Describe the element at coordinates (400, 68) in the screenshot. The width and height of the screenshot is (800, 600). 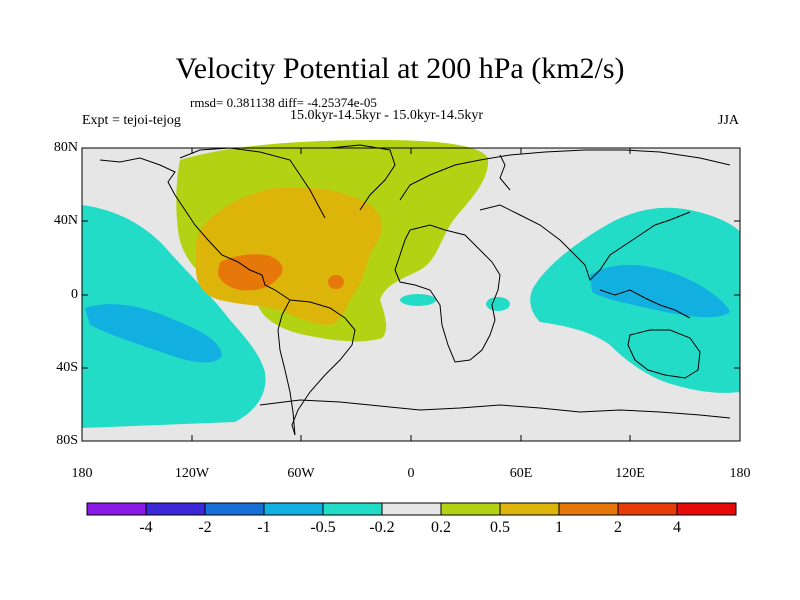
I see `map-title: Velocity Potential at 200 hPa (km2/s)` at that location.